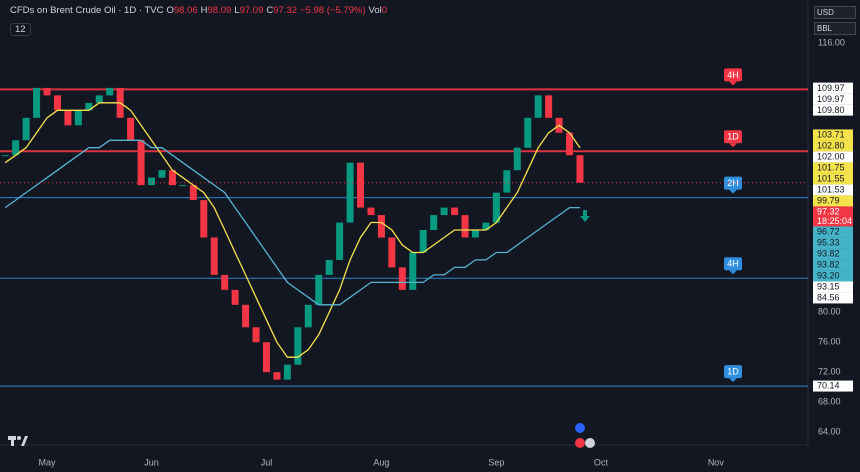 The width and height of the screenshot is (860, 472). What do you see at coordinates (829, 401) in the screenshot?
I see `y-tick-label: 68.00` at bounding box center [829, 401].